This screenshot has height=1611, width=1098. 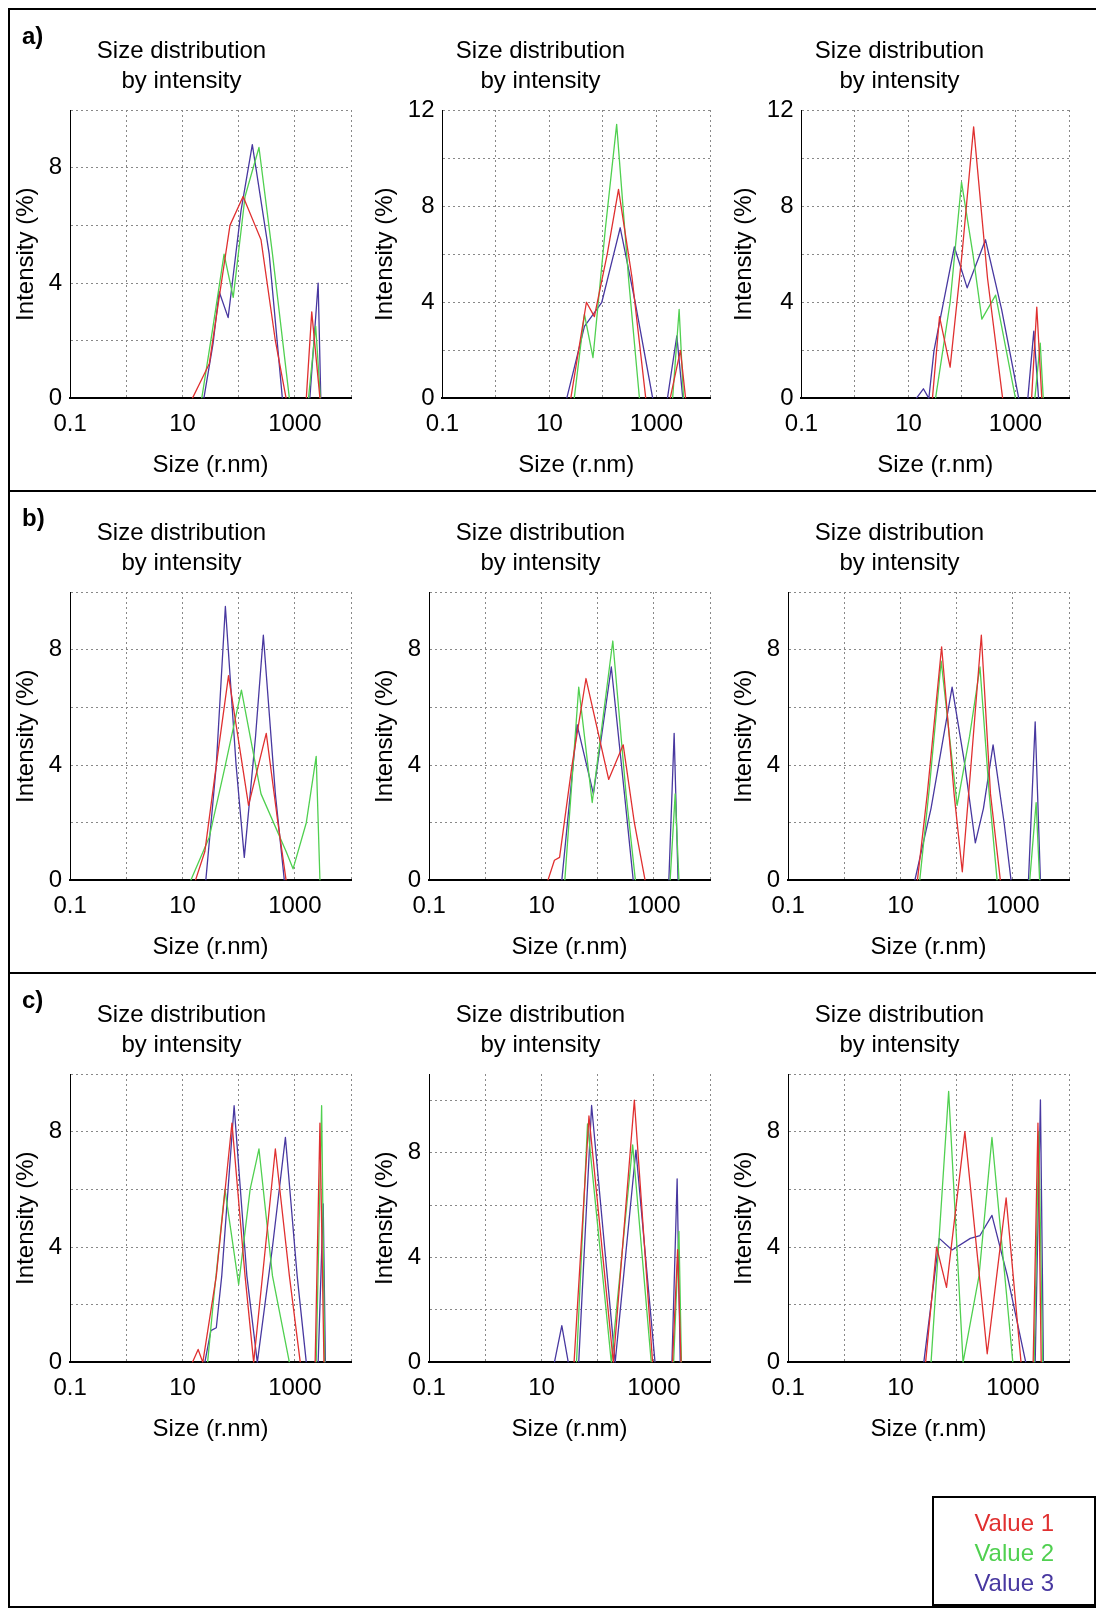 What do you see at coordinates (1014, 1583) in the screenshot?
I see `text: Value 3` at bounding box center [1014, 1583].